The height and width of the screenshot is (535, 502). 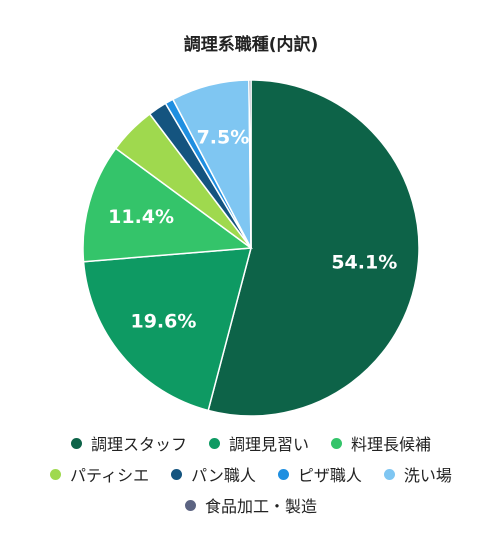 What do you see at coordinates (163, 321) in the screenshot?
I see `data-label-1: 19.6%` at bounding box center [163, 321].